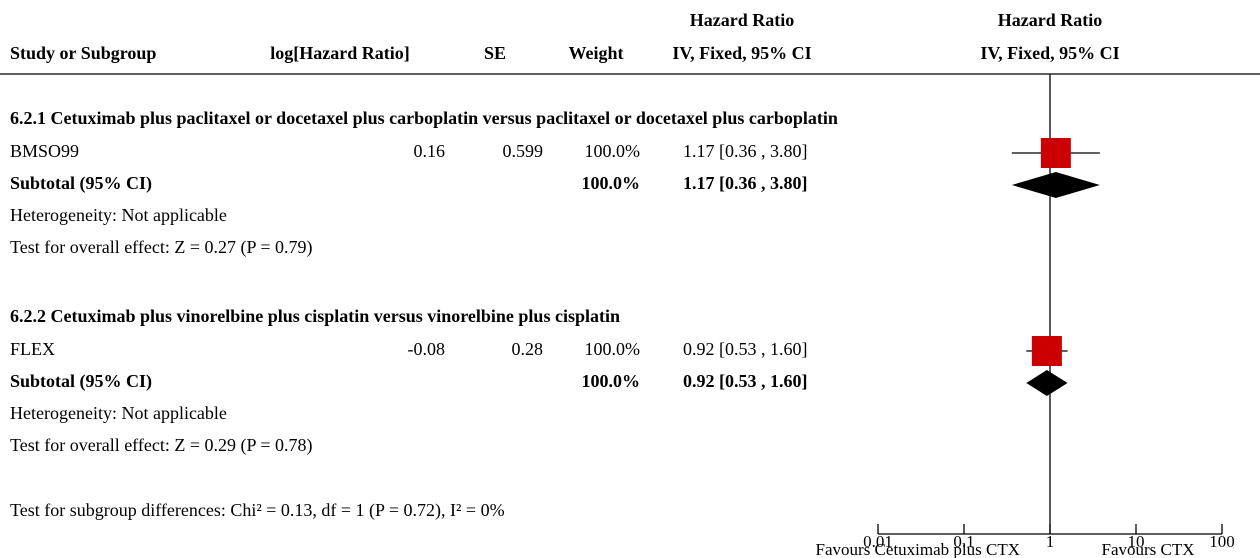 The image size is (1260, 558). I want to click on header-weight: Weight, so click(595, 53).